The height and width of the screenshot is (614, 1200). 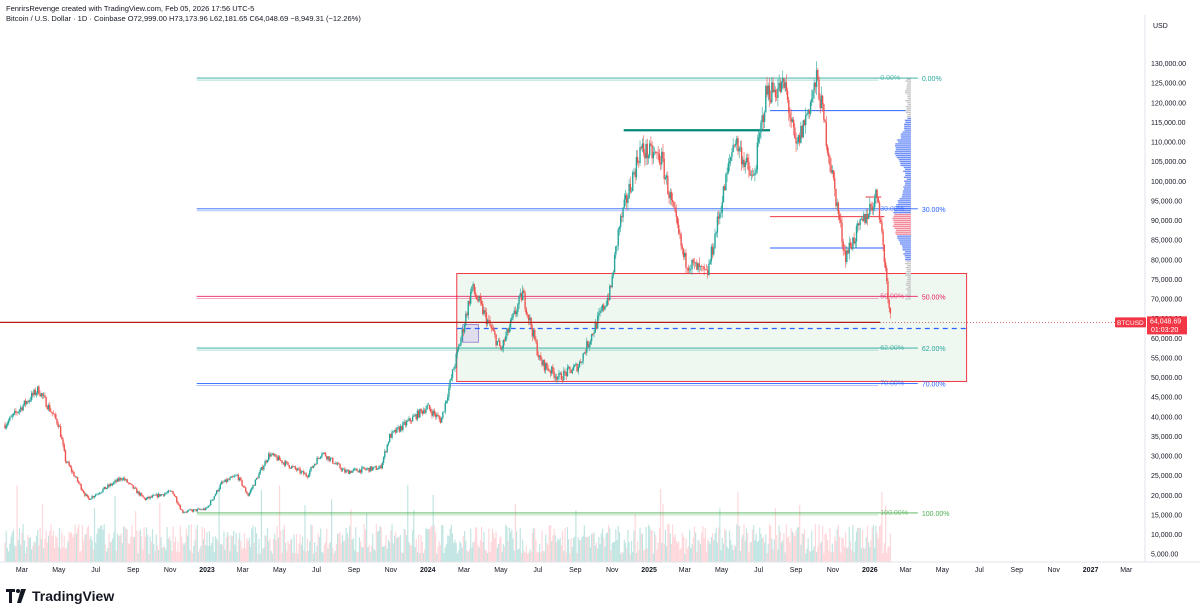 I want to click on x-tick-label: 2027, so click(x=1091, y=570).